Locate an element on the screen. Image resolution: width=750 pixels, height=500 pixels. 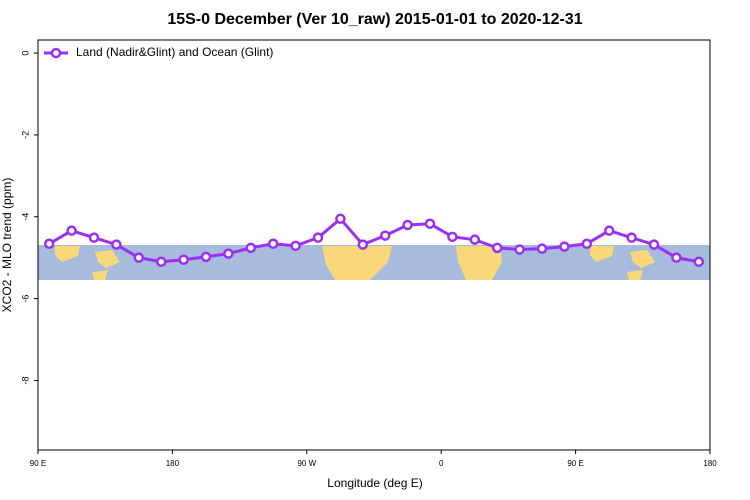
y-tick-label: -8 is located at coordinates (25, 380).